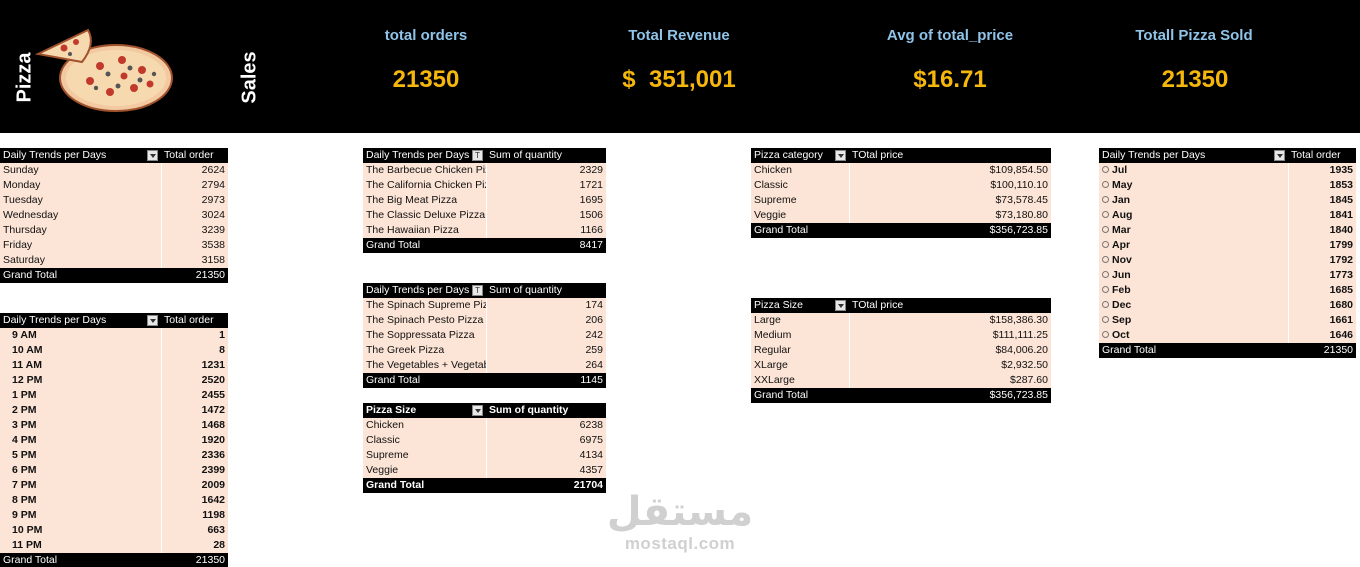  Describe the element at coordinates (114, 230) in the screenshot. I see `table-row: Thursday 3239` at that location.